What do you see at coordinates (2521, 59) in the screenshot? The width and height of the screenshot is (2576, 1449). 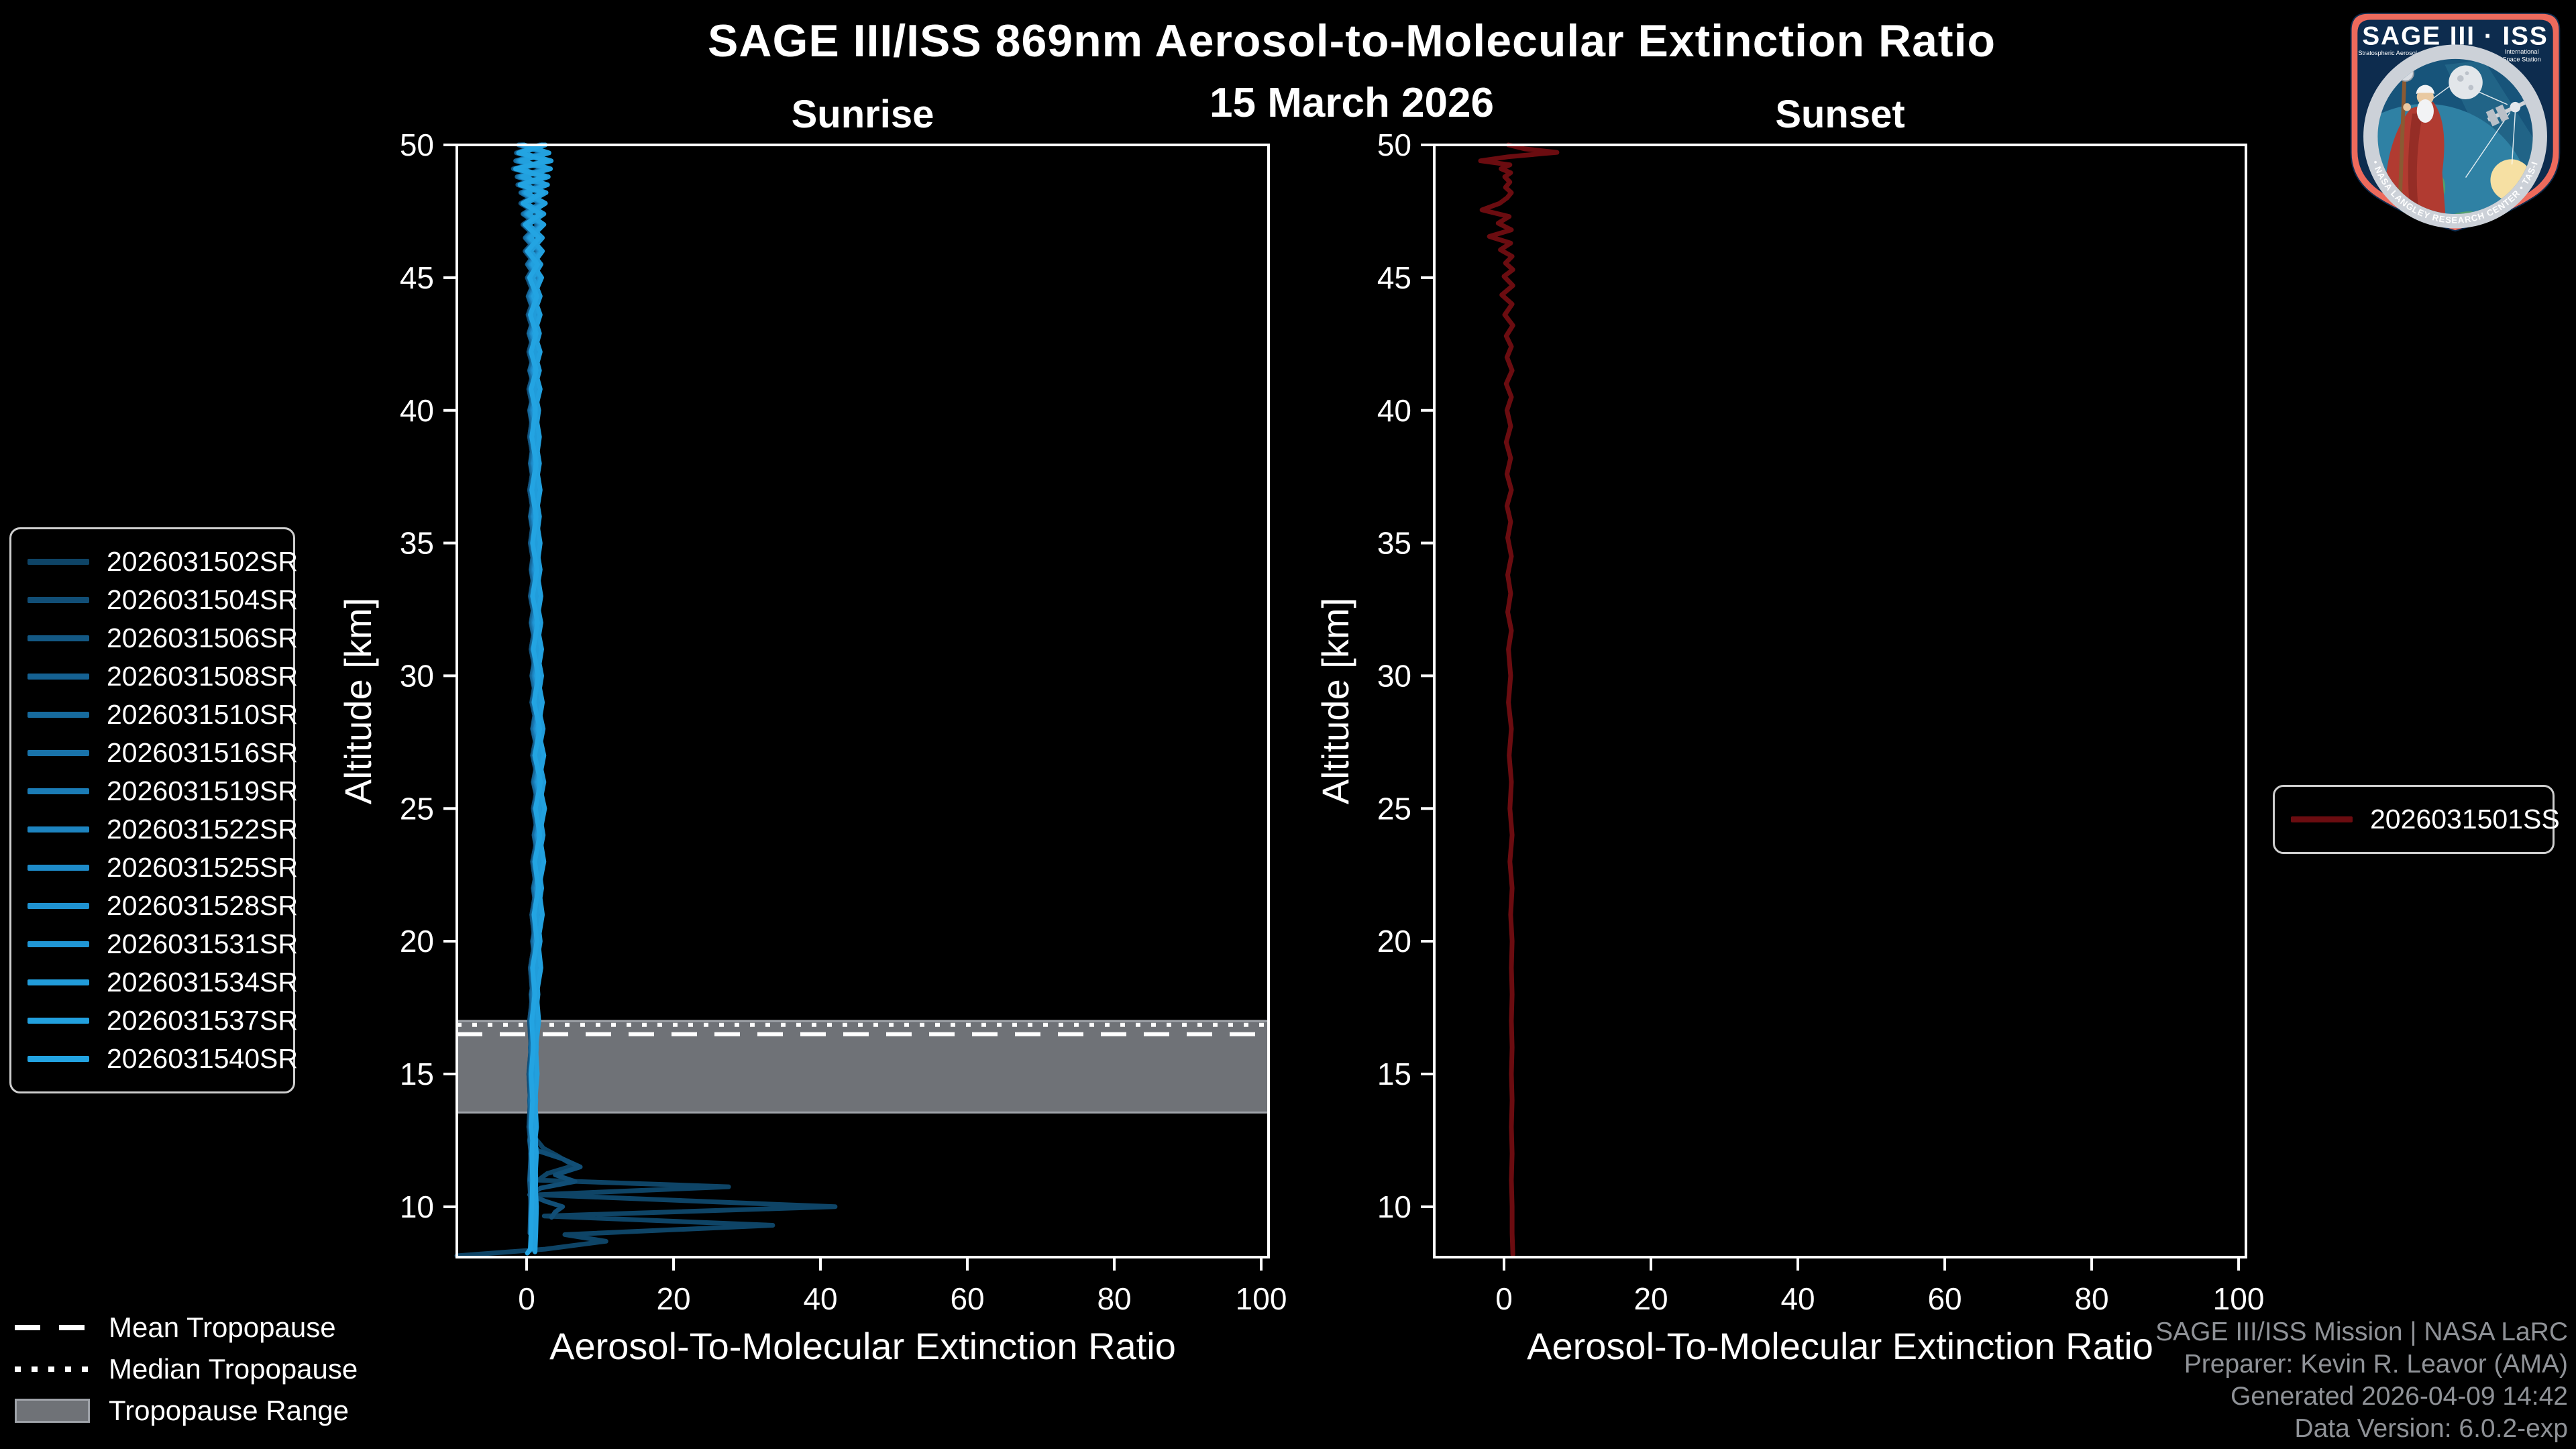 I see `logo-subtitle-right-2: Space Station` at bounding box center [2521, 59].